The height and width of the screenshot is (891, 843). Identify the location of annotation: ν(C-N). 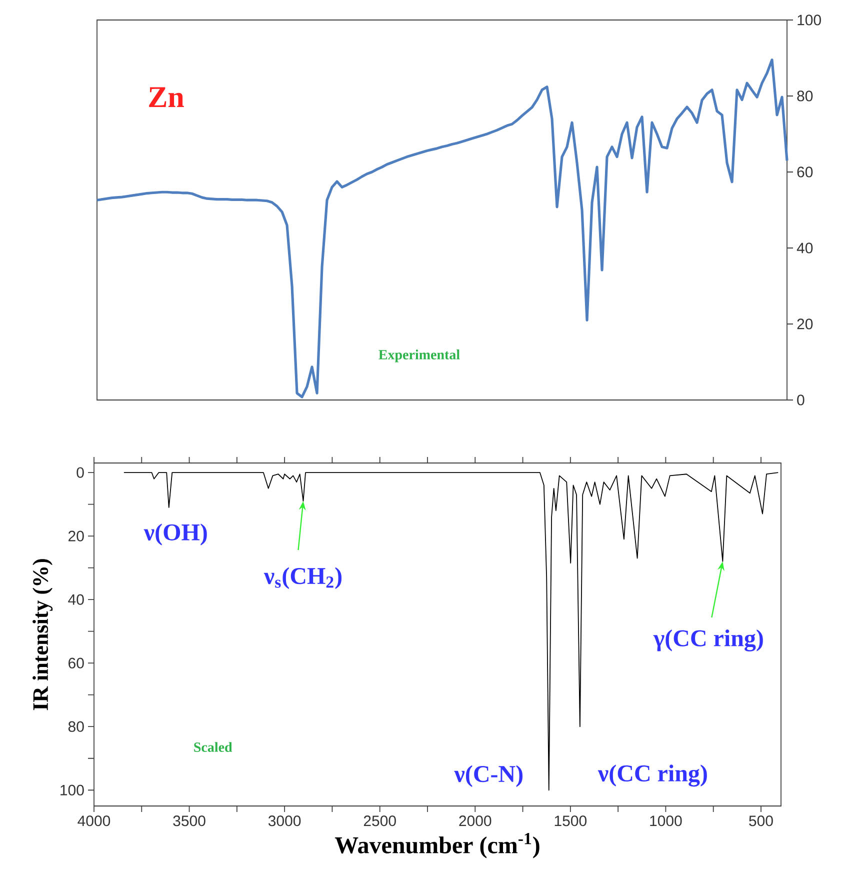
(488, 776).